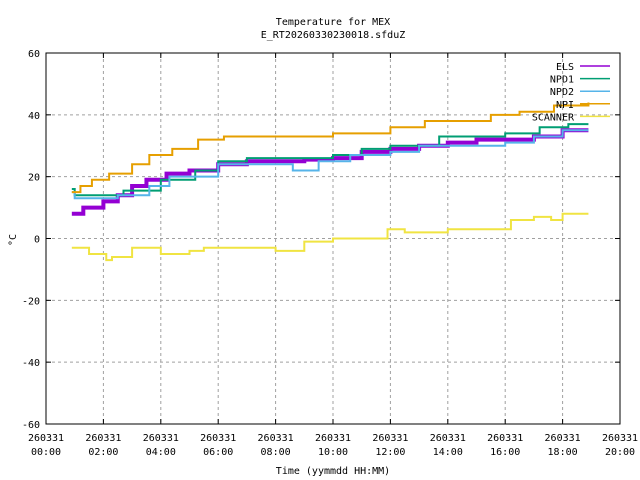 Image resolution: width=640 pixels, height=480 pixels. I want to click on y-tick-label: -20, so click(31, 301).